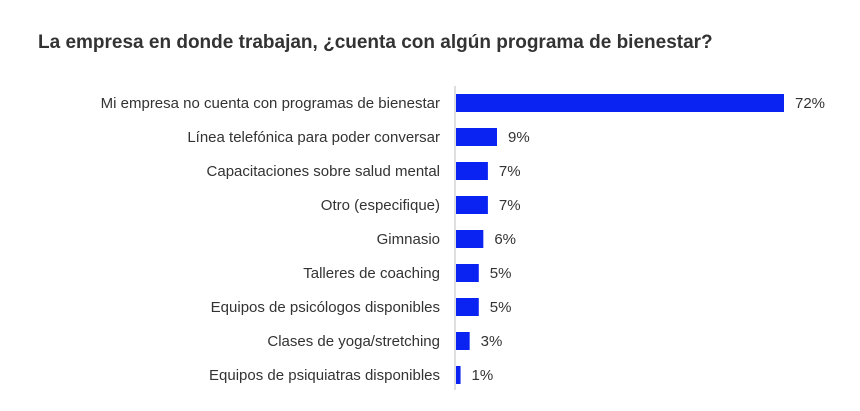  What do you see at coordinates (810, 103) in the screenshot?
I see `data-label: 72%` at bounding box center [810, 103].